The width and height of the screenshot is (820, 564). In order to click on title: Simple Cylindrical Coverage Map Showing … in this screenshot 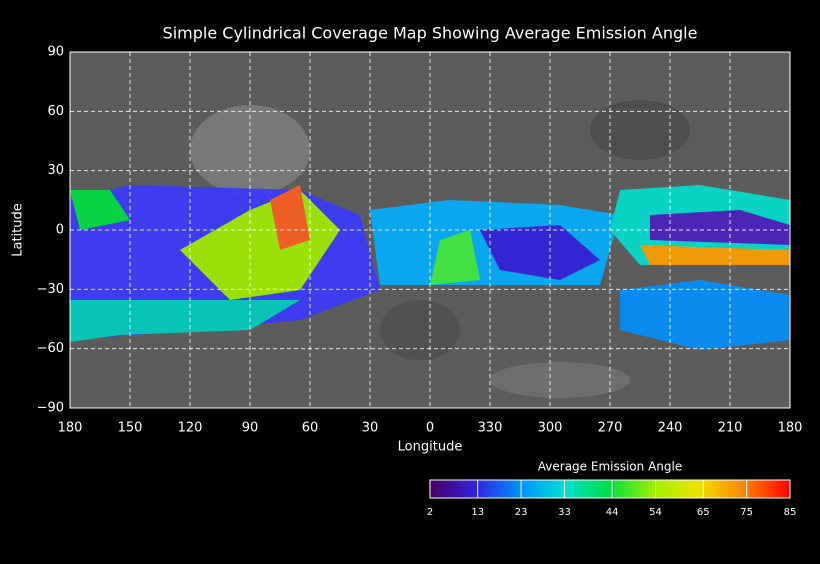, I will do `click(430, 33)`.